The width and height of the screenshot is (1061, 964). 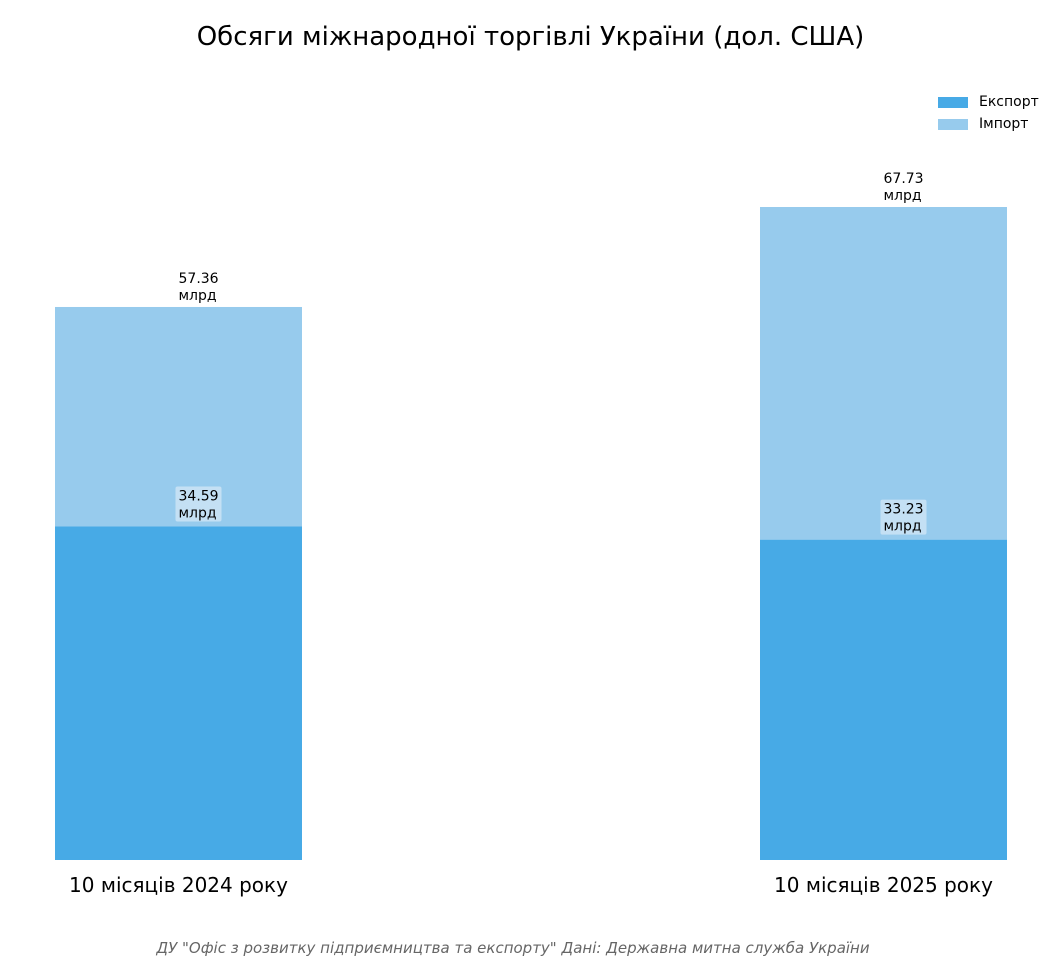 I want to click on export-value-label-0-line: 34.59, so click(x=199, y=497).